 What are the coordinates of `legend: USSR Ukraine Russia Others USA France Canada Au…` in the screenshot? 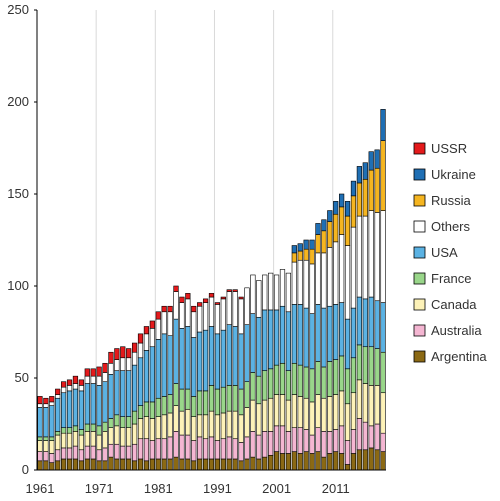 It's located at (450, 252).